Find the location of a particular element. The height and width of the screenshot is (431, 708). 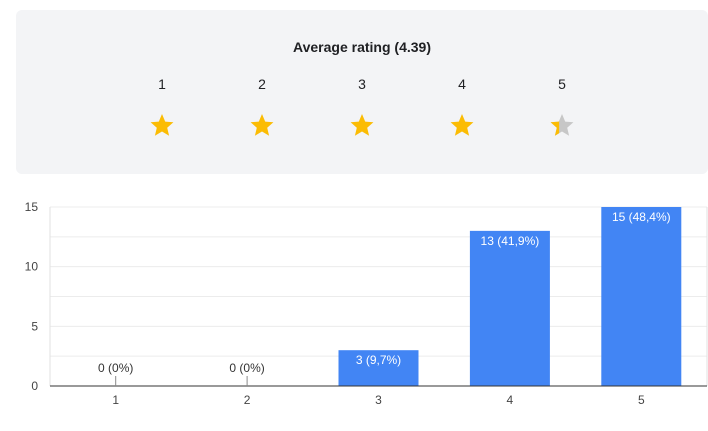

y-tick-label: 10 is located at coordinates (32, 267).